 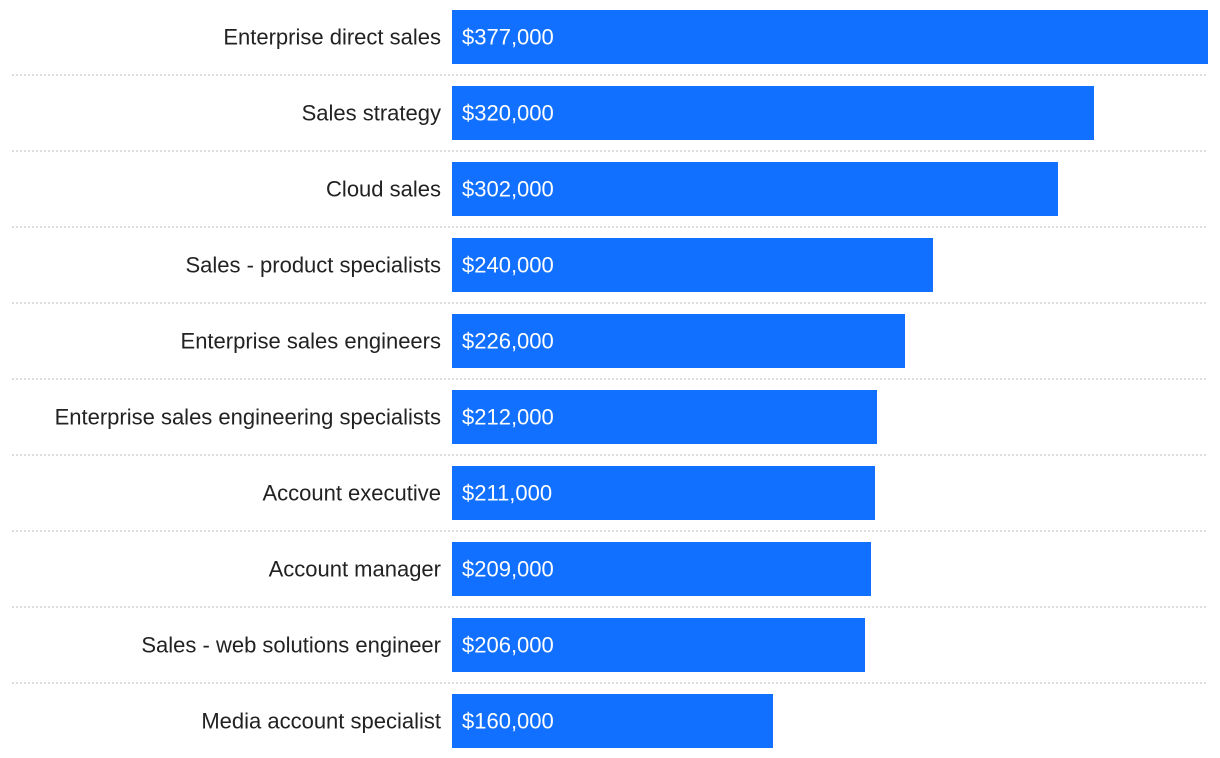 I want to click on category-label-6: Account executive, so click(x=351, y=493).